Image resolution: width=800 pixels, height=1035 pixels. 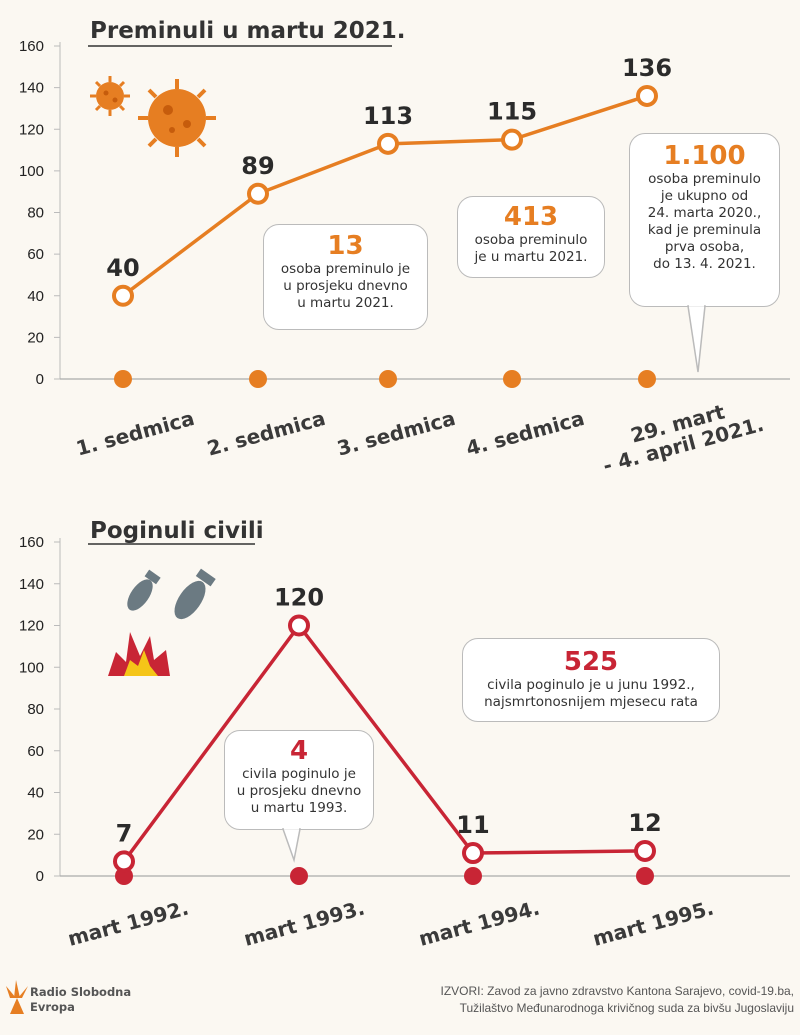 What do you see at coordinates (704, 196) in the screenshot?
I see `annotation-text: je ukupno od` at bounding box center [704, 196].